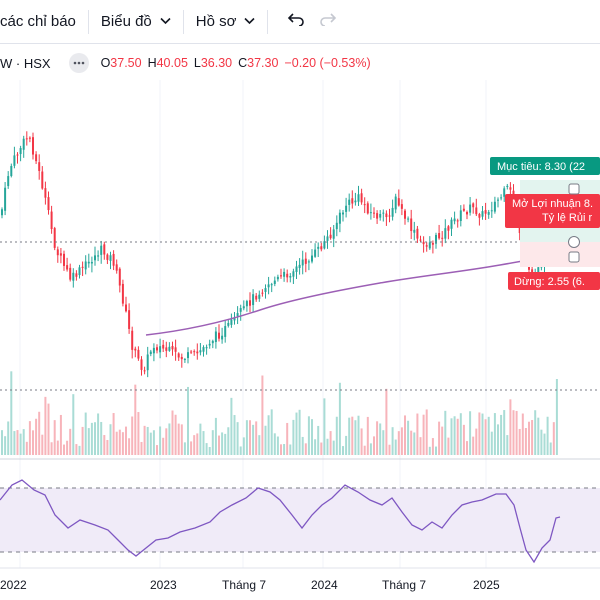  What do you see at coordinates (574, 242) in the screenshot?
I see `entry-handle` at bounding box center [574, 242].